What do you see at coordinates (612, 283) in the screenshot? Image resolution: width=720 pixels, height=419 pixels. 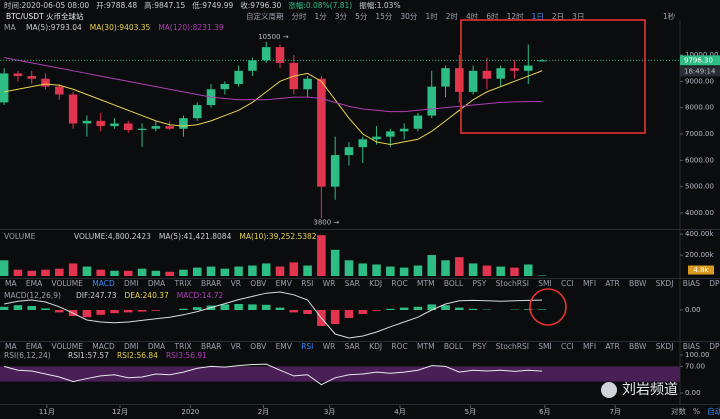 I see `indicator-tab: ATR` at bounding box center [612, 283].